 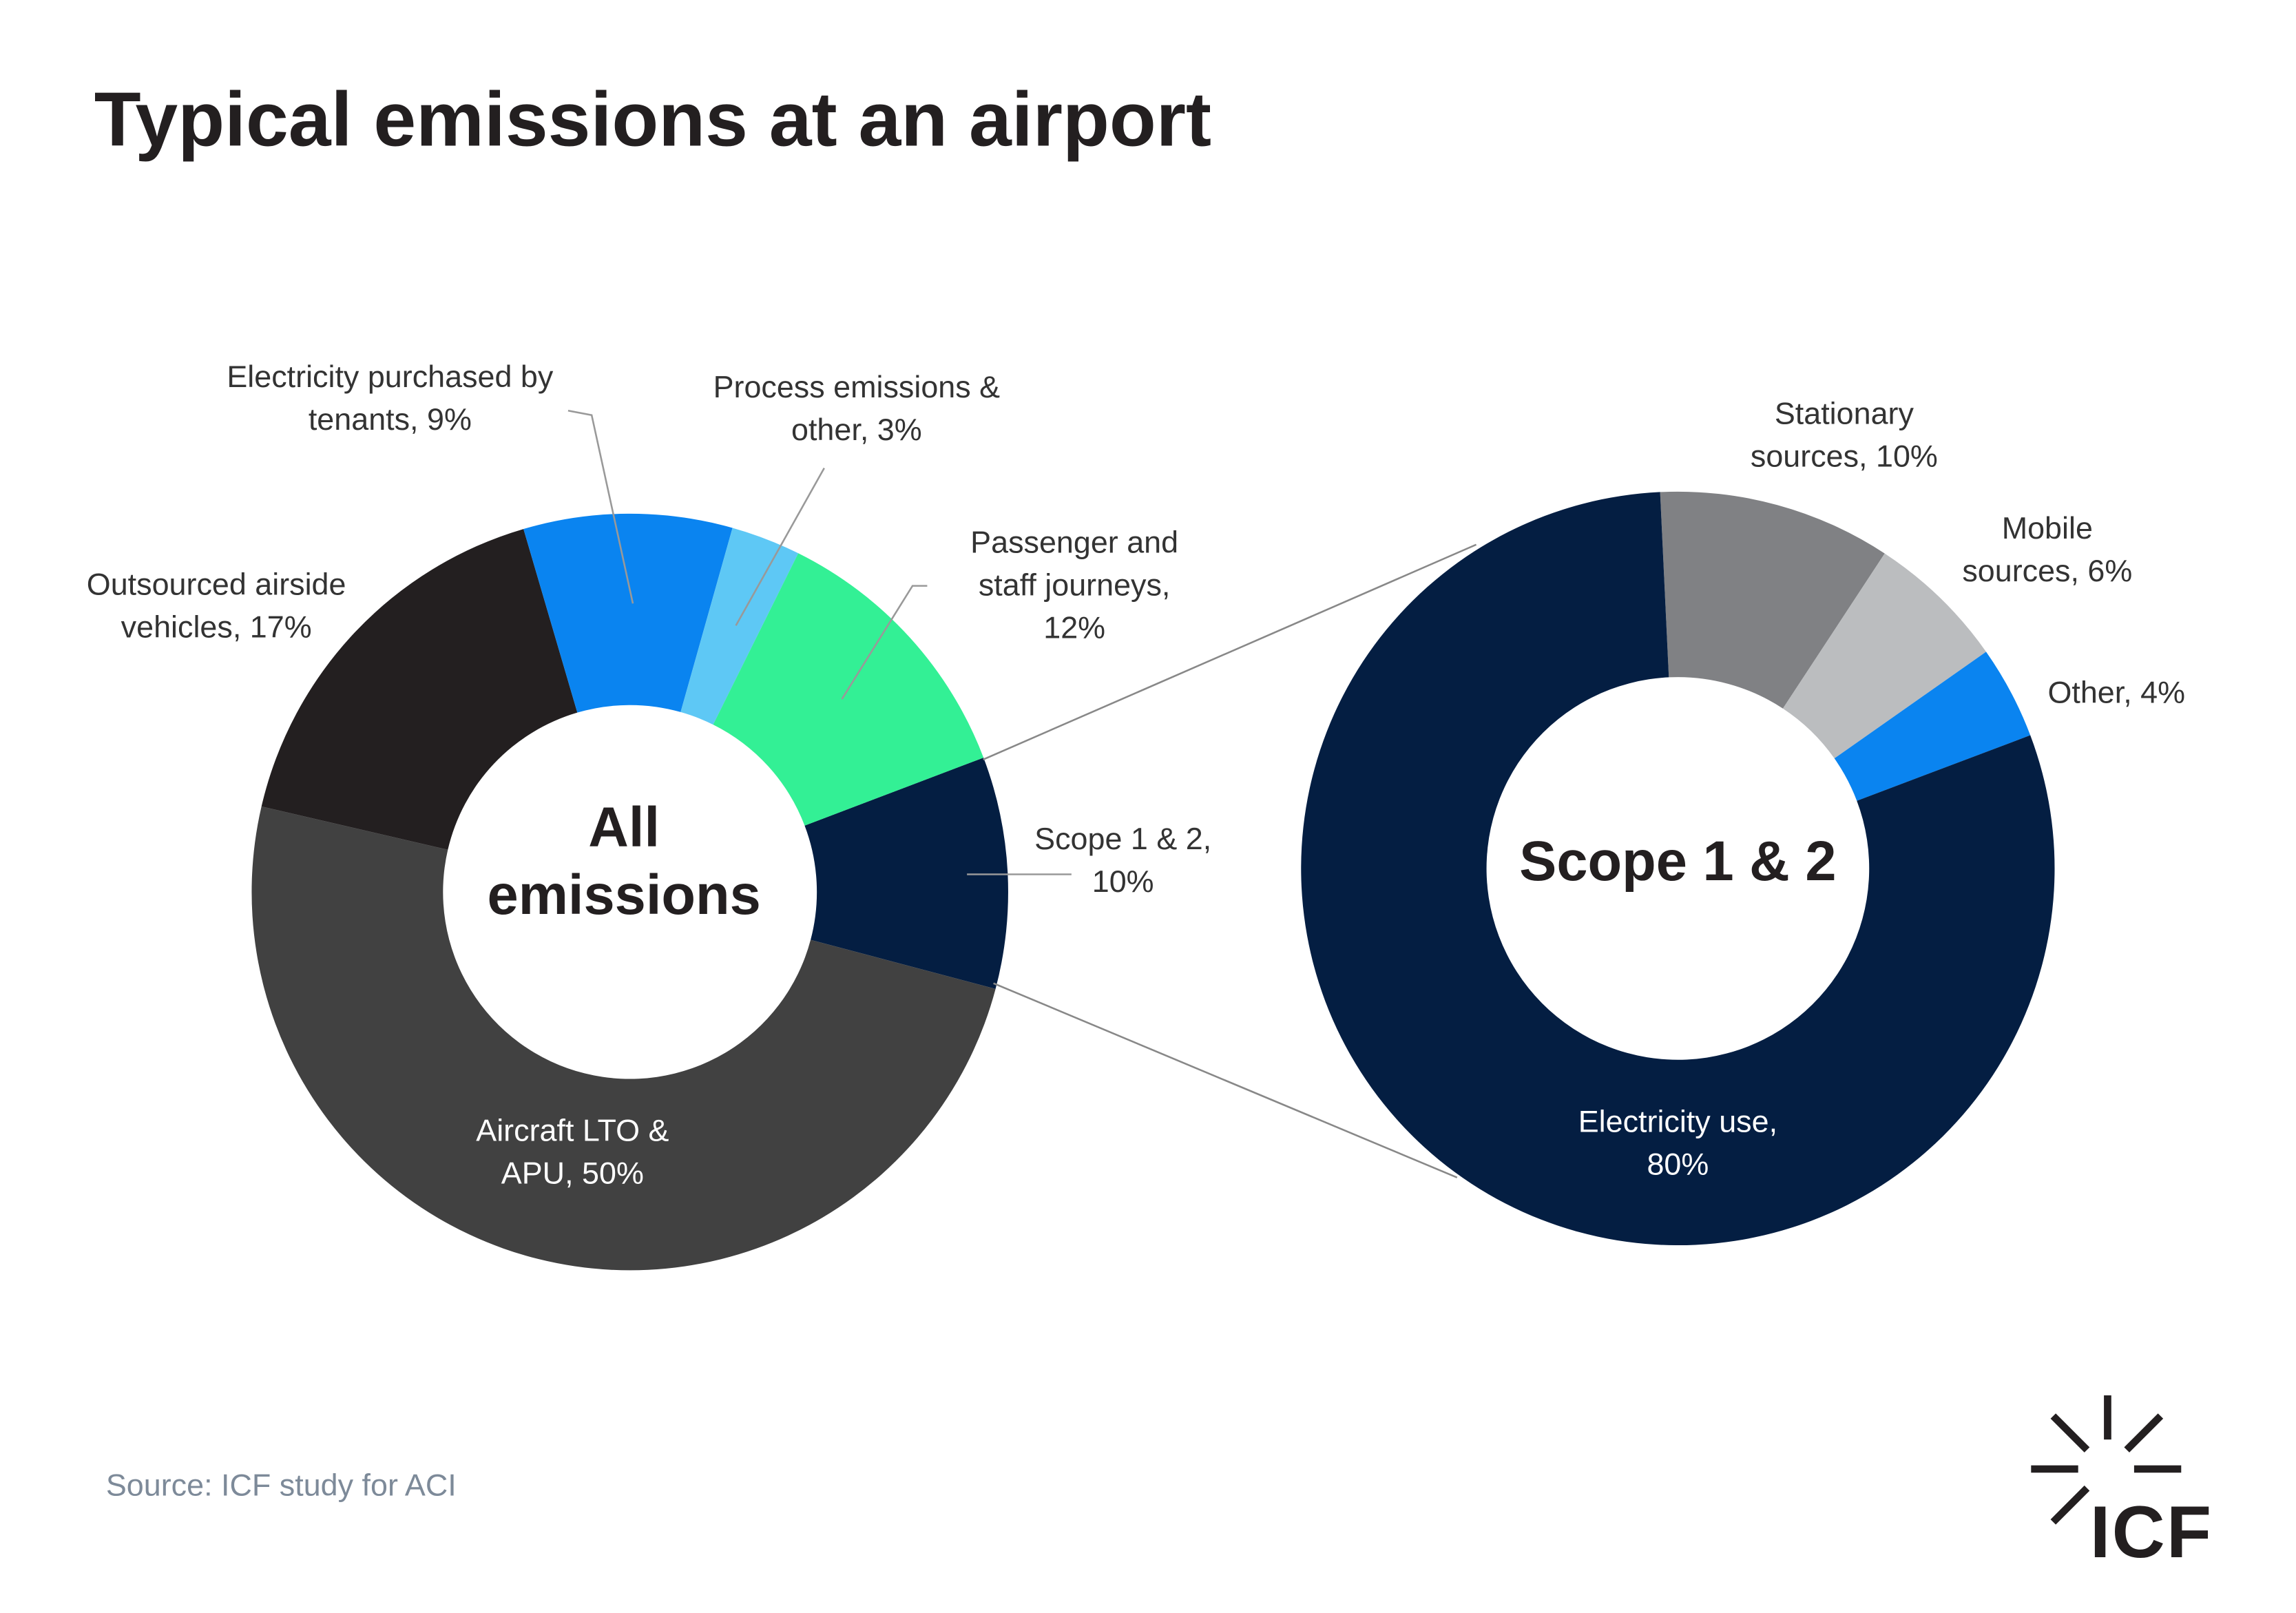 What do you see at coordinates (216, 606) in the screenshot?
I see `data-label: Outsourced airside vehicles, 17%` at bounding box center [216, 606].